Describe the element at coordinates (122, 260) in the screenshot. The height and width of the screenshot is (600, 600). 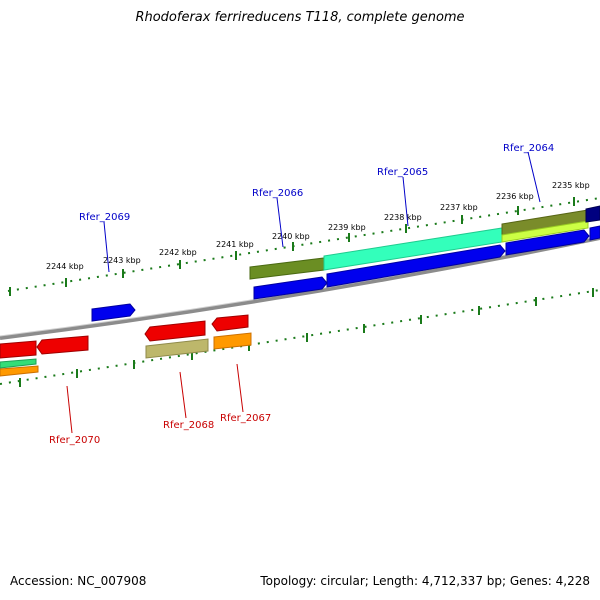
I see `kbp-label: 2243 kbp` at that location.